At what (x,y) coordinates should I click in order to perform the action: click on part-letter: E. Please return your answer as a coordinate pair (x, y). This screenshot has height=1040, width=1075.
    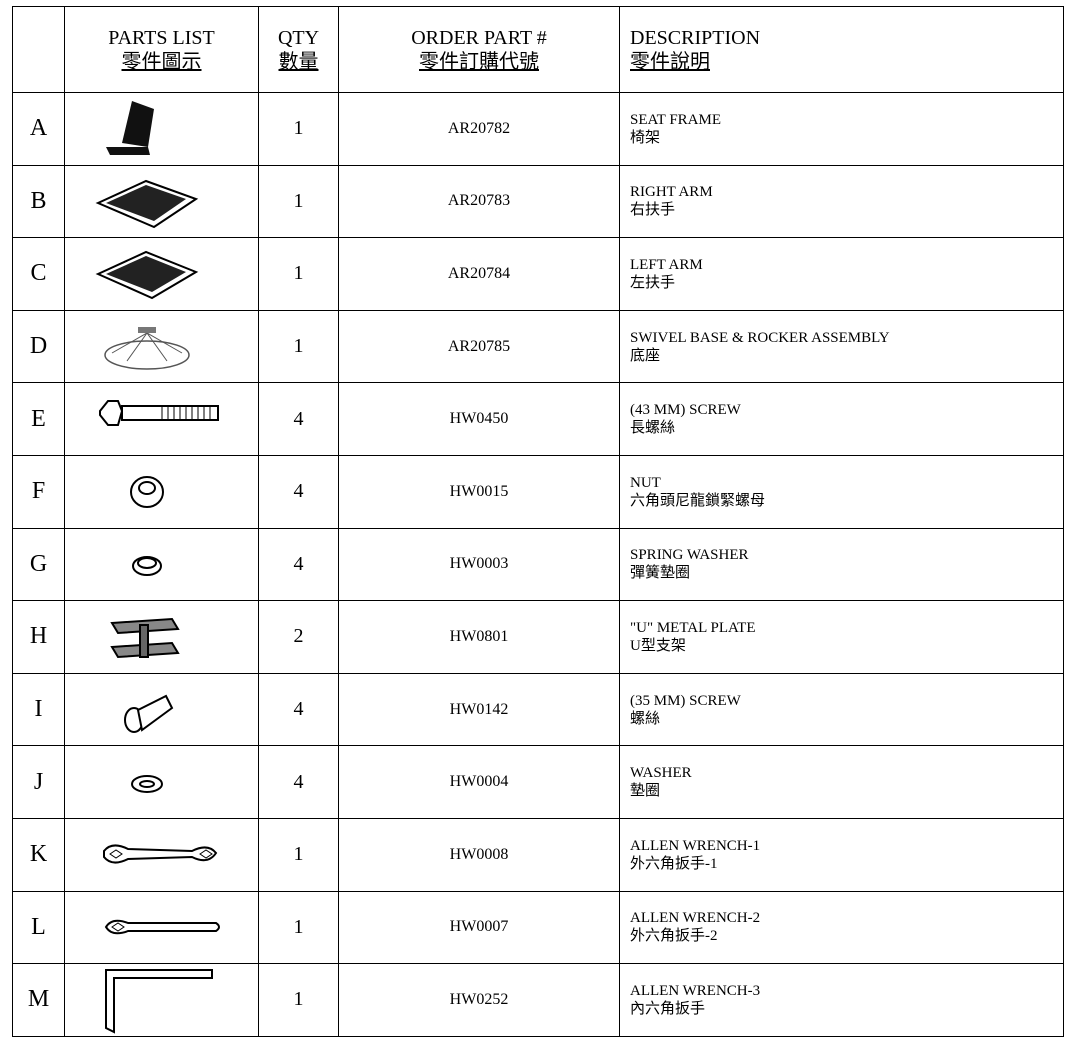
    Looking at the image, I should click on (38, 419).